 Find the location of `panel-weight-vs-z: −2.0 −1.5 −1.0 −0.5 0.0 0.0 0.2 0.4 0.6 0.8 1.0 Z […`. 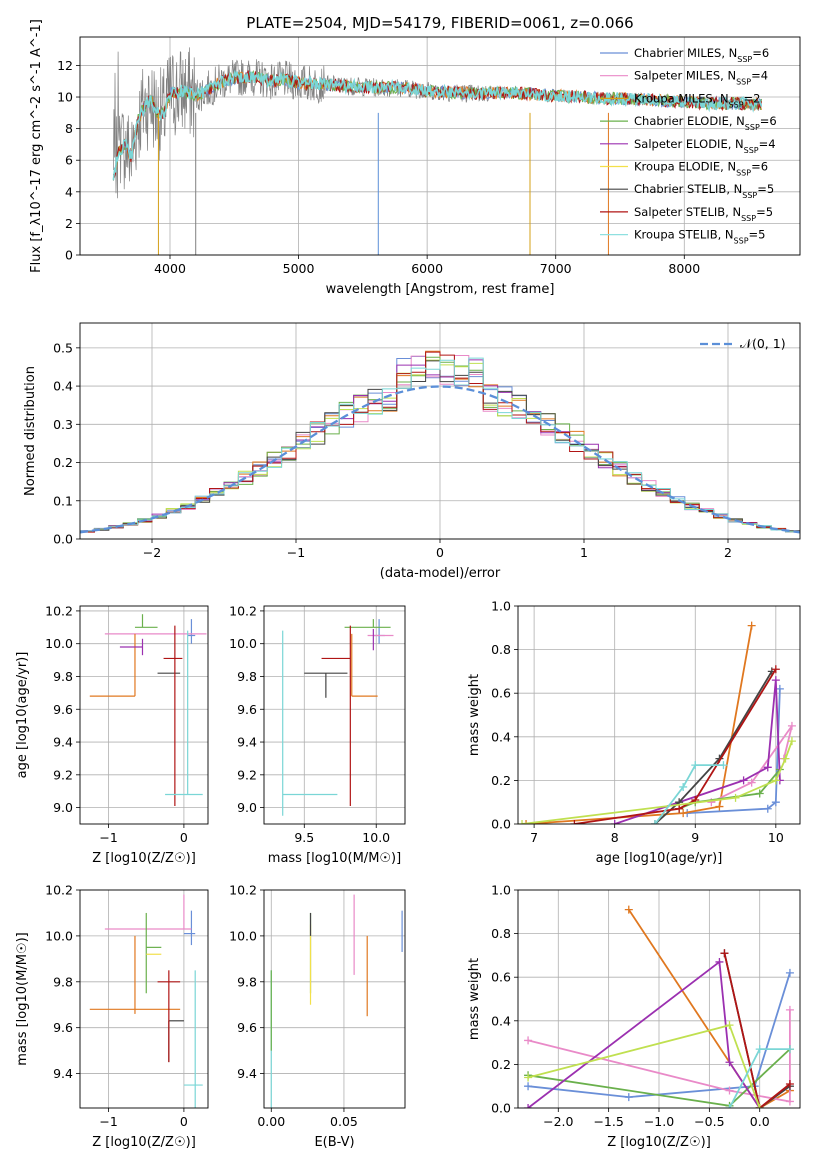

panel-weight-vs-z: −2.0 −1.5 −1.0 −0.5 0.0 0.0 0.2 0.4 0.6 0.8 1.0 Z [… is located at coordinates (634, 1016).